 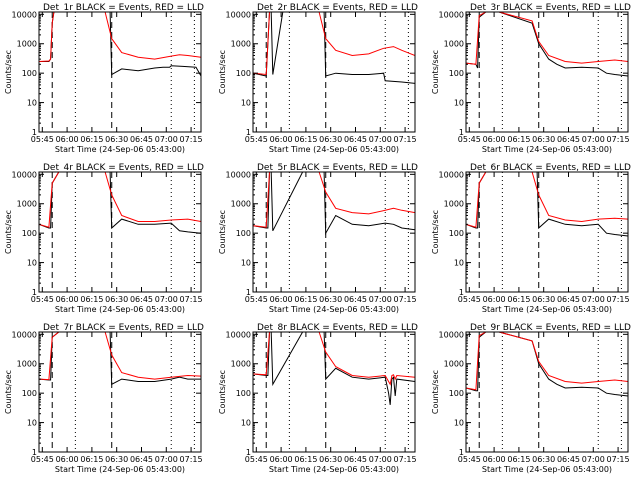 I want to click on chart-title: Det_9r BLACK = Events, RED = LLD, so click(x=550, y=328).